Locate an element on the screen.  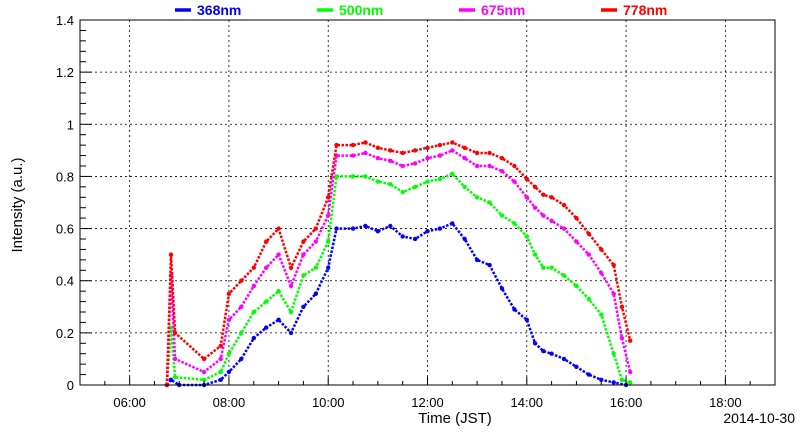
legend-label: 675nm is located at coordinates (503, 10).